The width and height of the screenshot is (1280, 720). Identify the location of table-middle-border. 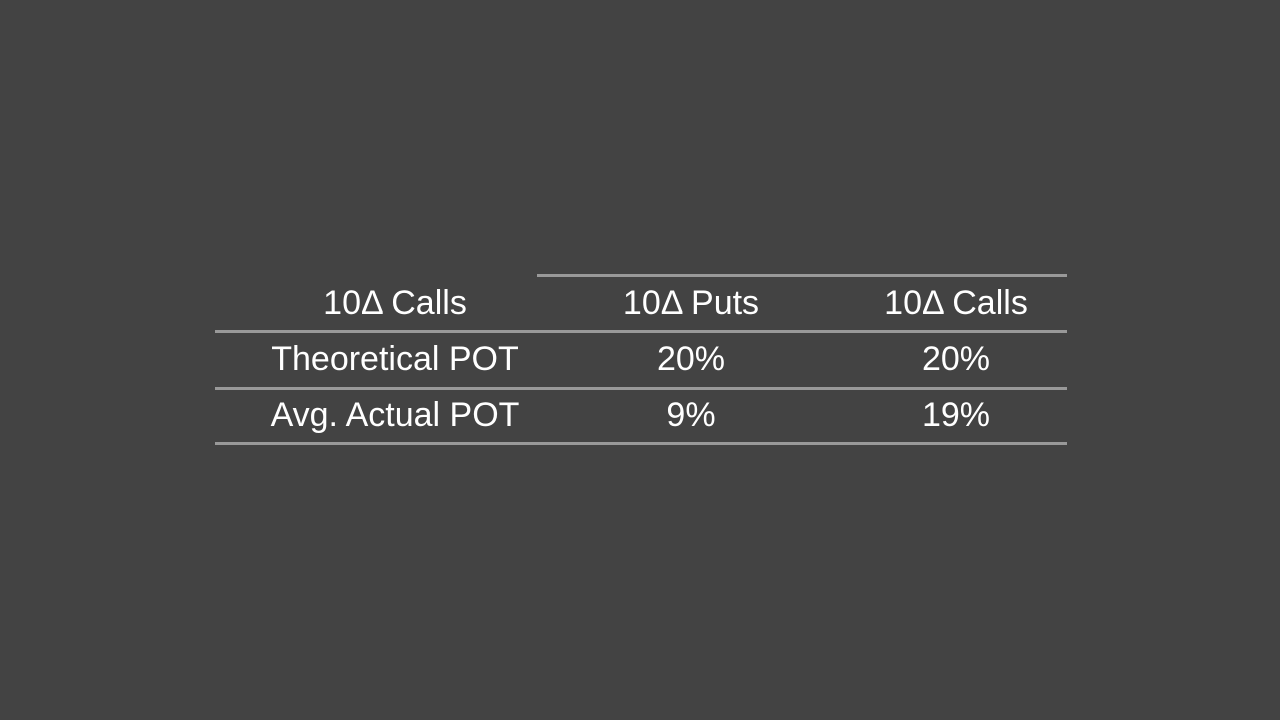
(641, 388).